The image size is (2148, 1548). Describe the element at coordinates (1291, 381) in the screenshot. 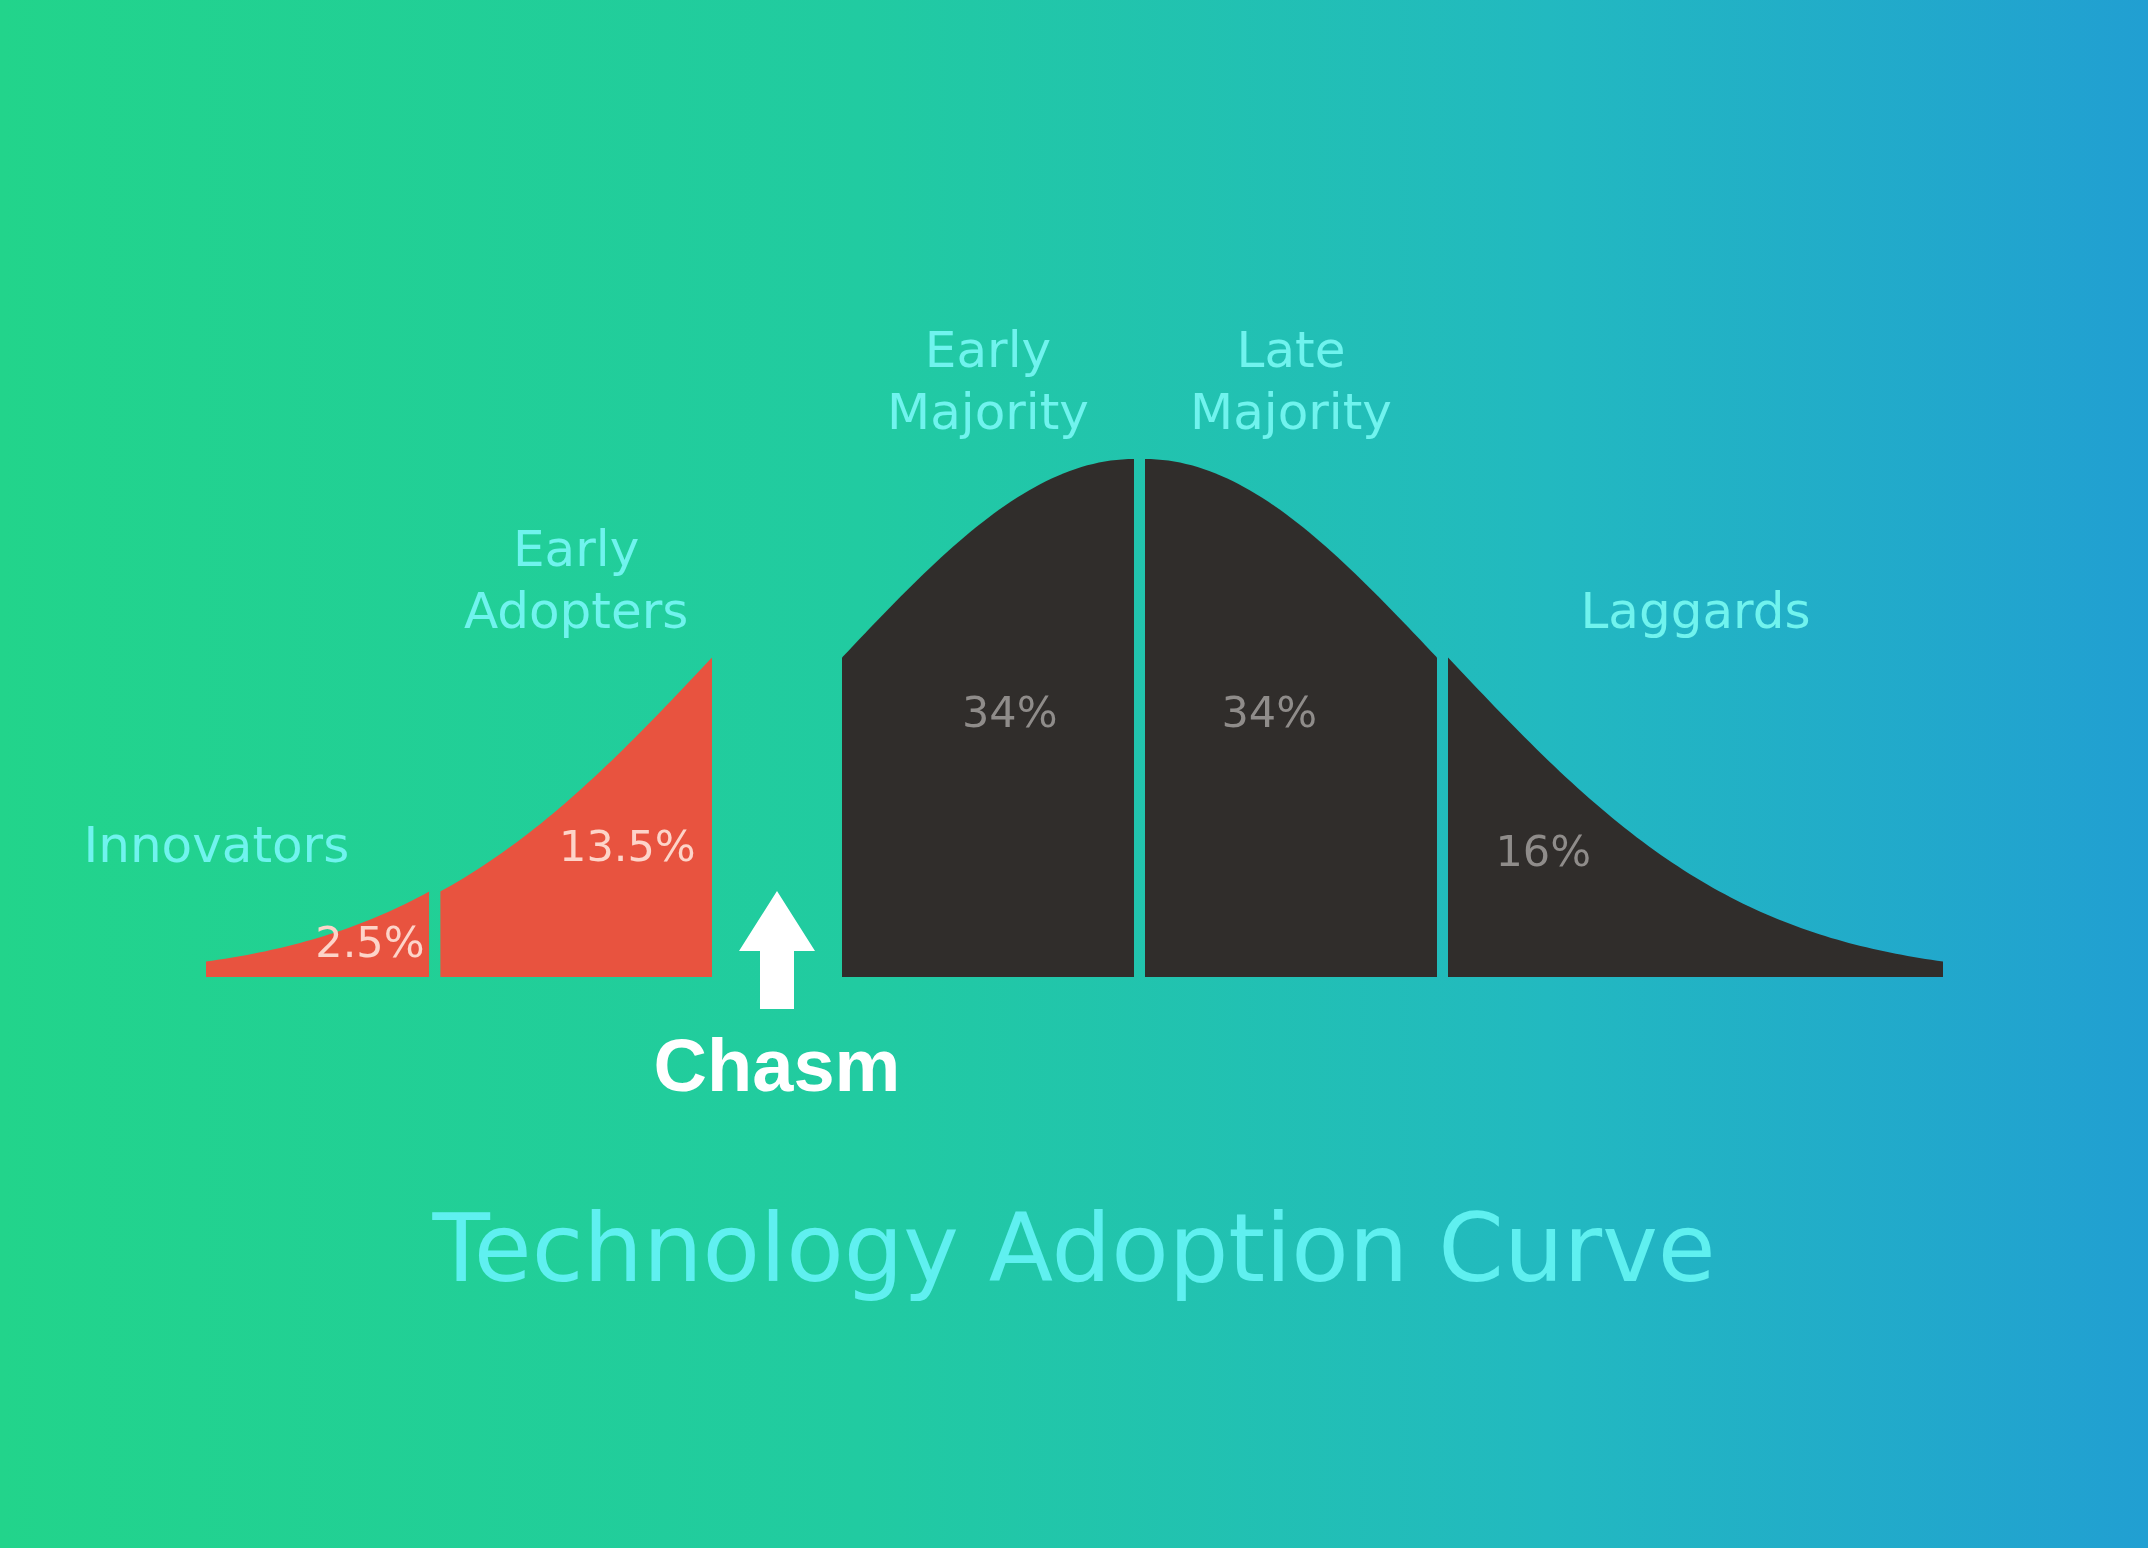

I see `category-label: Late Majority` at that location.